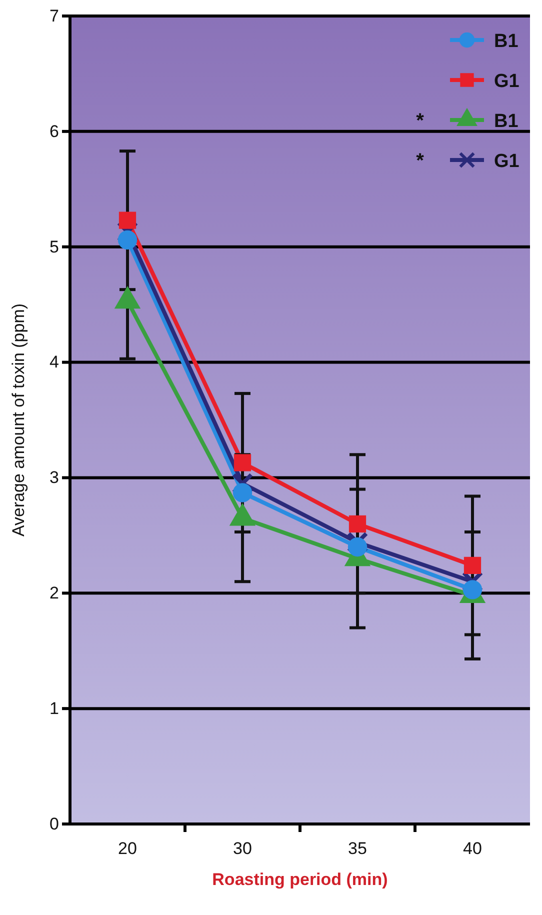 This screenshot has width=542, height=915. Describe the element at coordinates (54, 246) in the screenshot. I see `y-tick-label: 5` at that location.